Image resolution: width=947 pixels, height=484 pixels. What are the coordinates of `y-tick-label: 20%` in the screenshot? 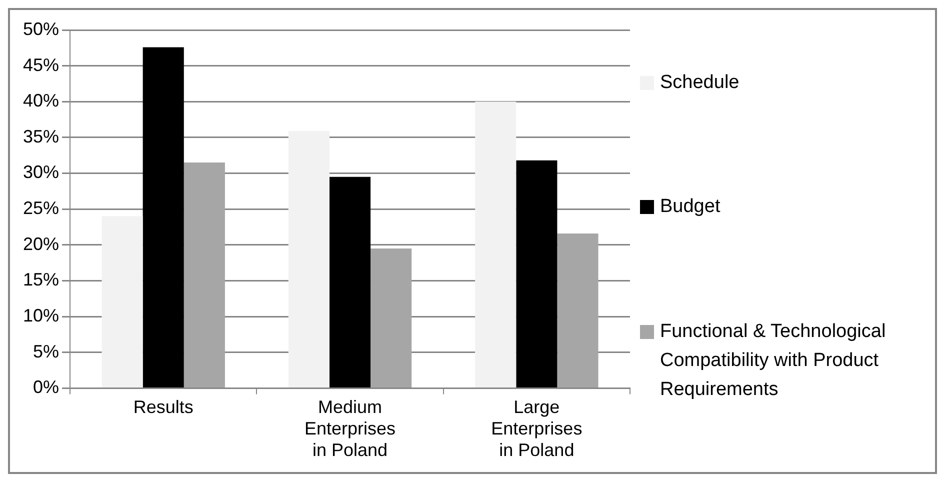 It's located at (41, 244).